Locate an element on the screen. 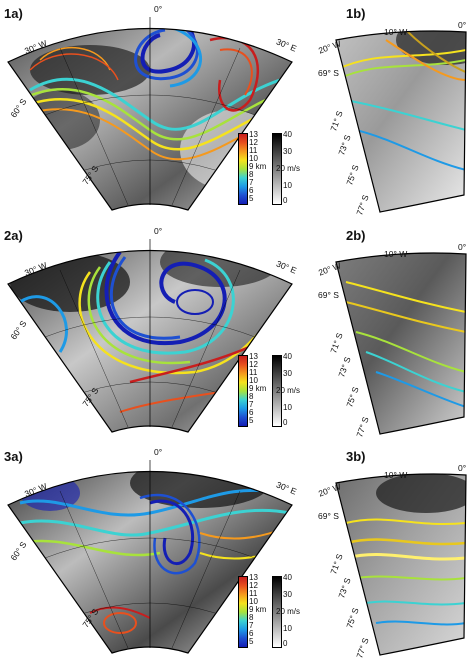  map-1b is located at coordinates (401, 121).